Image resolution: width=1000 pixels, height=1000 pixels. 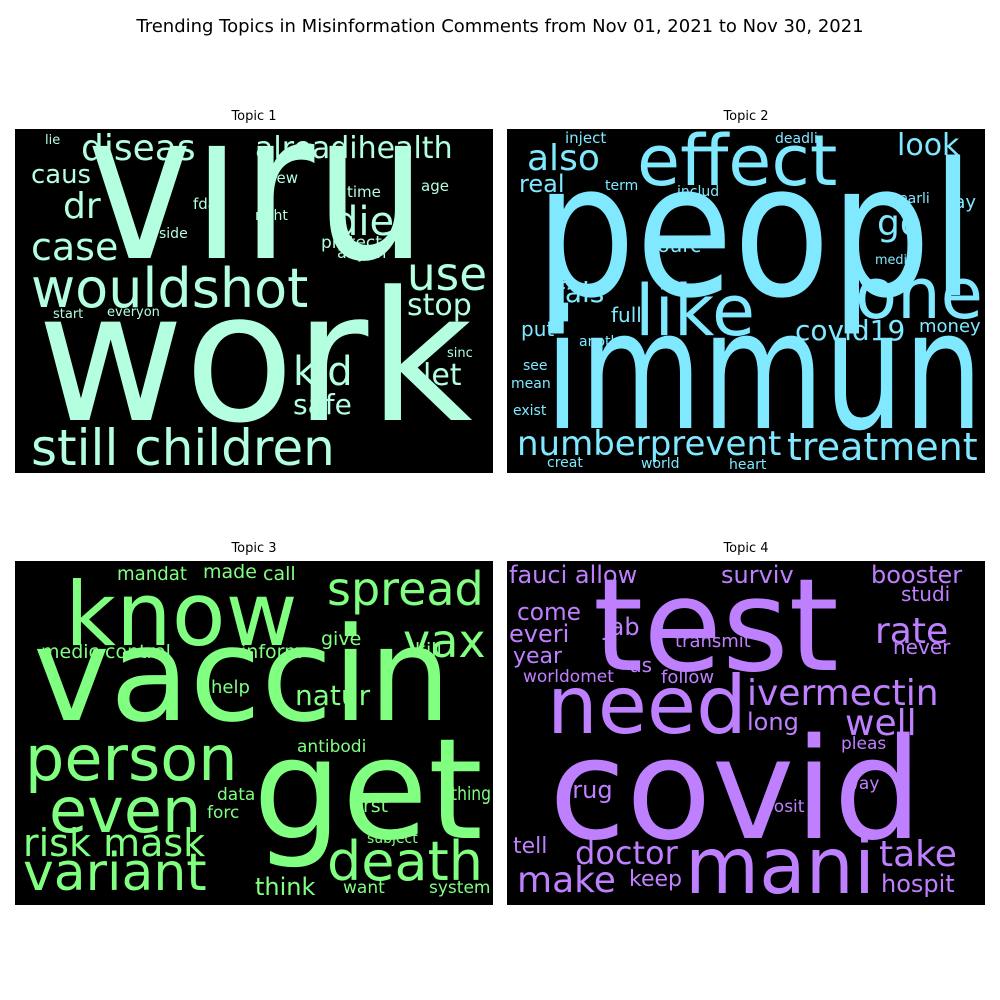 What do you see at coordinates (925, 594) in the screenshot?
I see `word-studi: studi` at bounding box center [925, 594].